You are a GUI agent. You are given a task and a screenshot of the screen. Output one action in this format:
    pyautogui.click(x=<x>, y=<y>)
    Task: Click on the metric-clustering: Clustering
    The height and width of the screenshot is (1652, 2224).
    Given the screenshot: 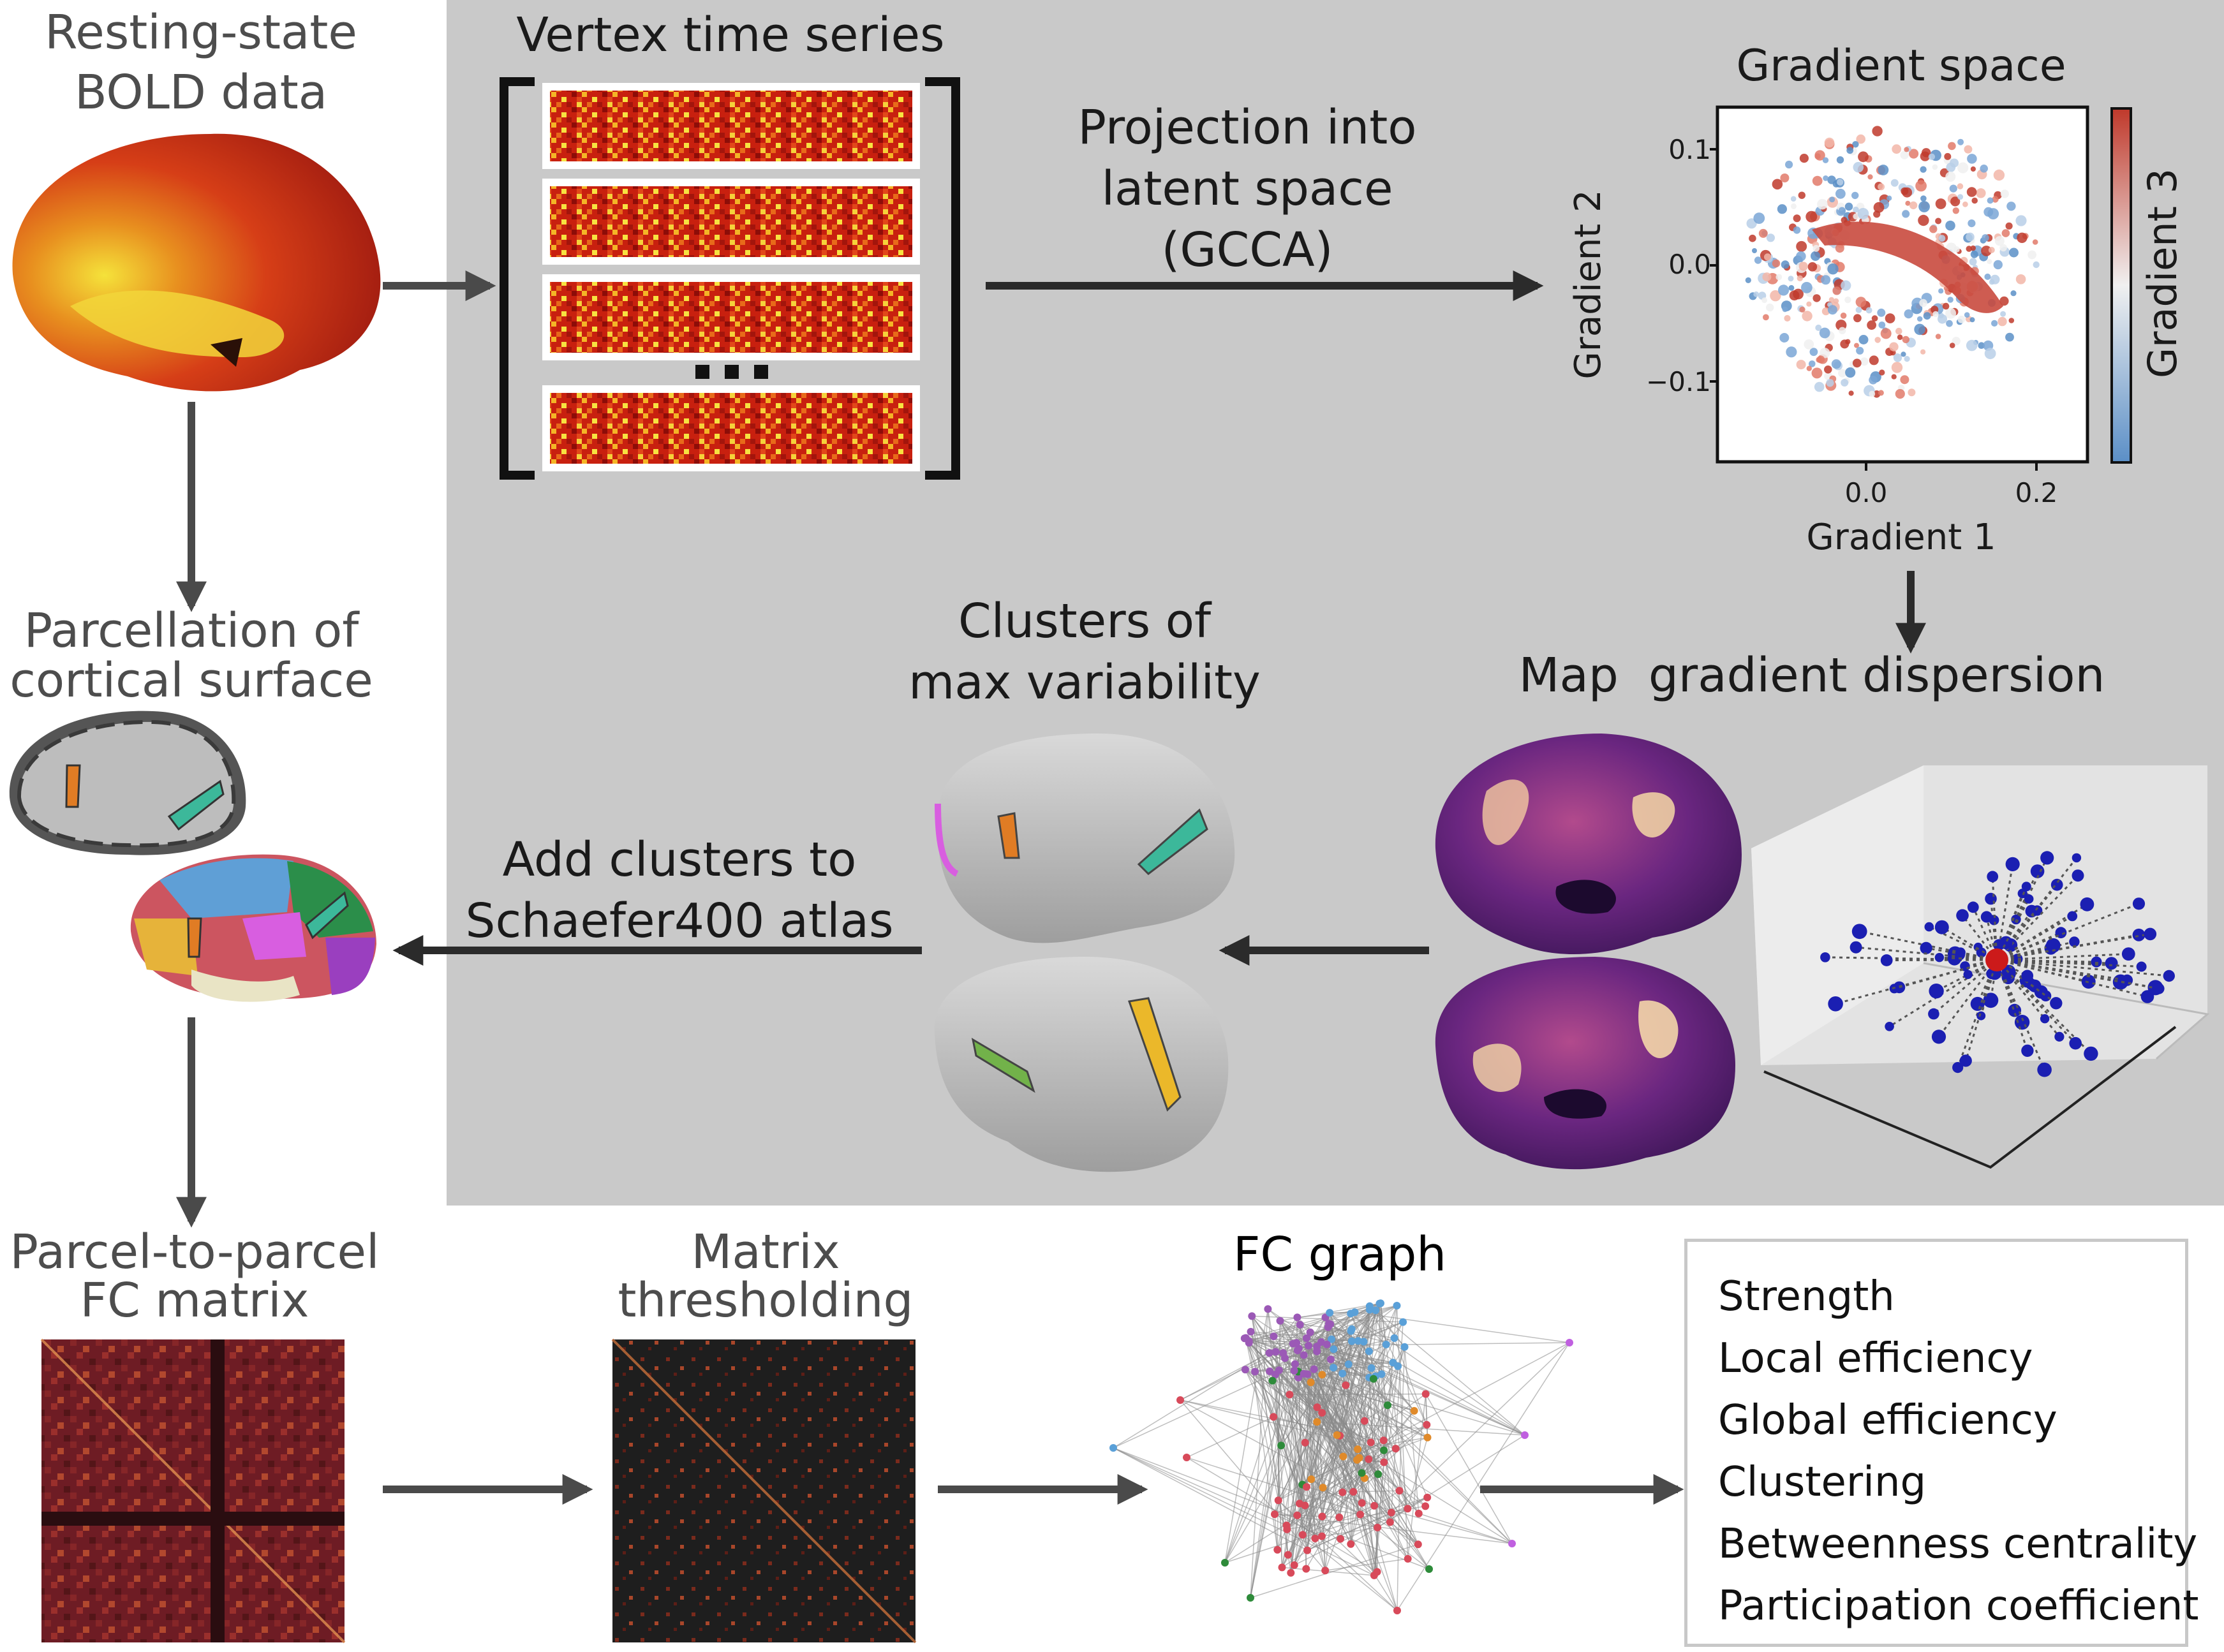 What is the action you would take?
    pyautogui.click(x=1822, y=1482)
    